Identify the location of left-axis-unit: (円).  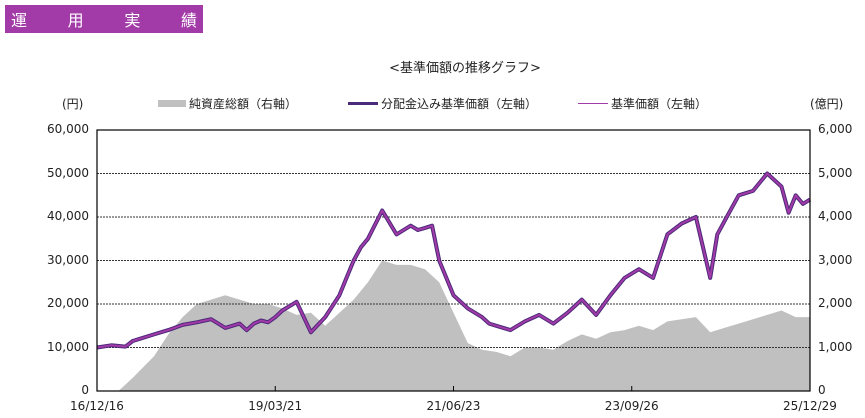
(73, 104).